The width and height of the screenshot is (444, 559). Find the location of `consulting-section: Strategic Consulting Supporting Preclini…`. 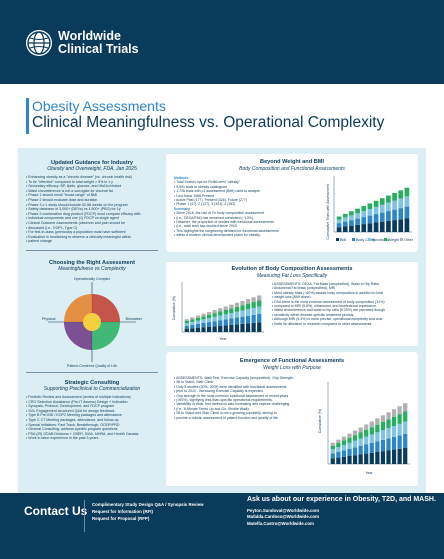

consulting-section: Strategic Consulting Supporting Preclini… is located at coordinates (92, 410).